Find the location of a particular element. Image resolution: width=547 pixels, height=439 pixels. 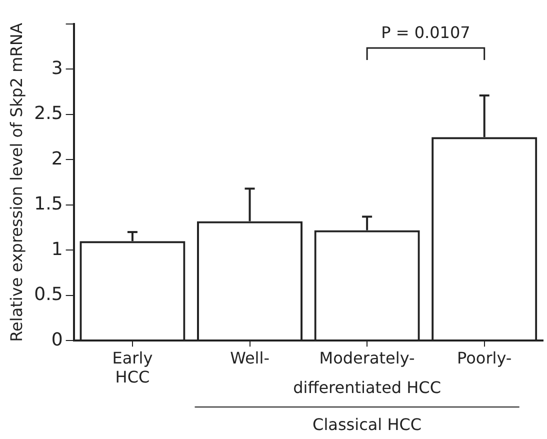

x-tick-label: Poorly- is located at coordinates (484, 358).